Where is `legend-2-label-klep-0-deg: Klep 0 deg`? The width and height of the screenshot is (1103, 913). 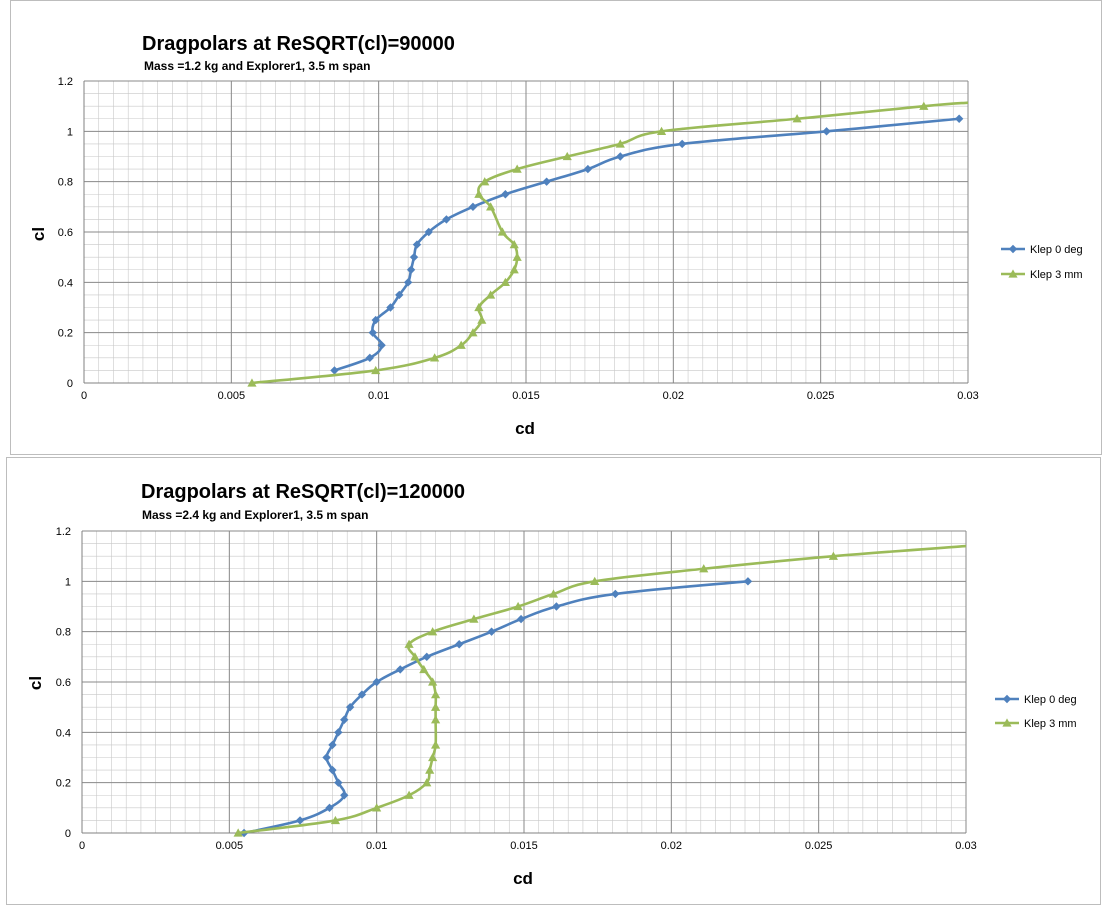 legend-2-label-klep-0-deg: Klep 0 deg is located at coordinates (1050, 700).